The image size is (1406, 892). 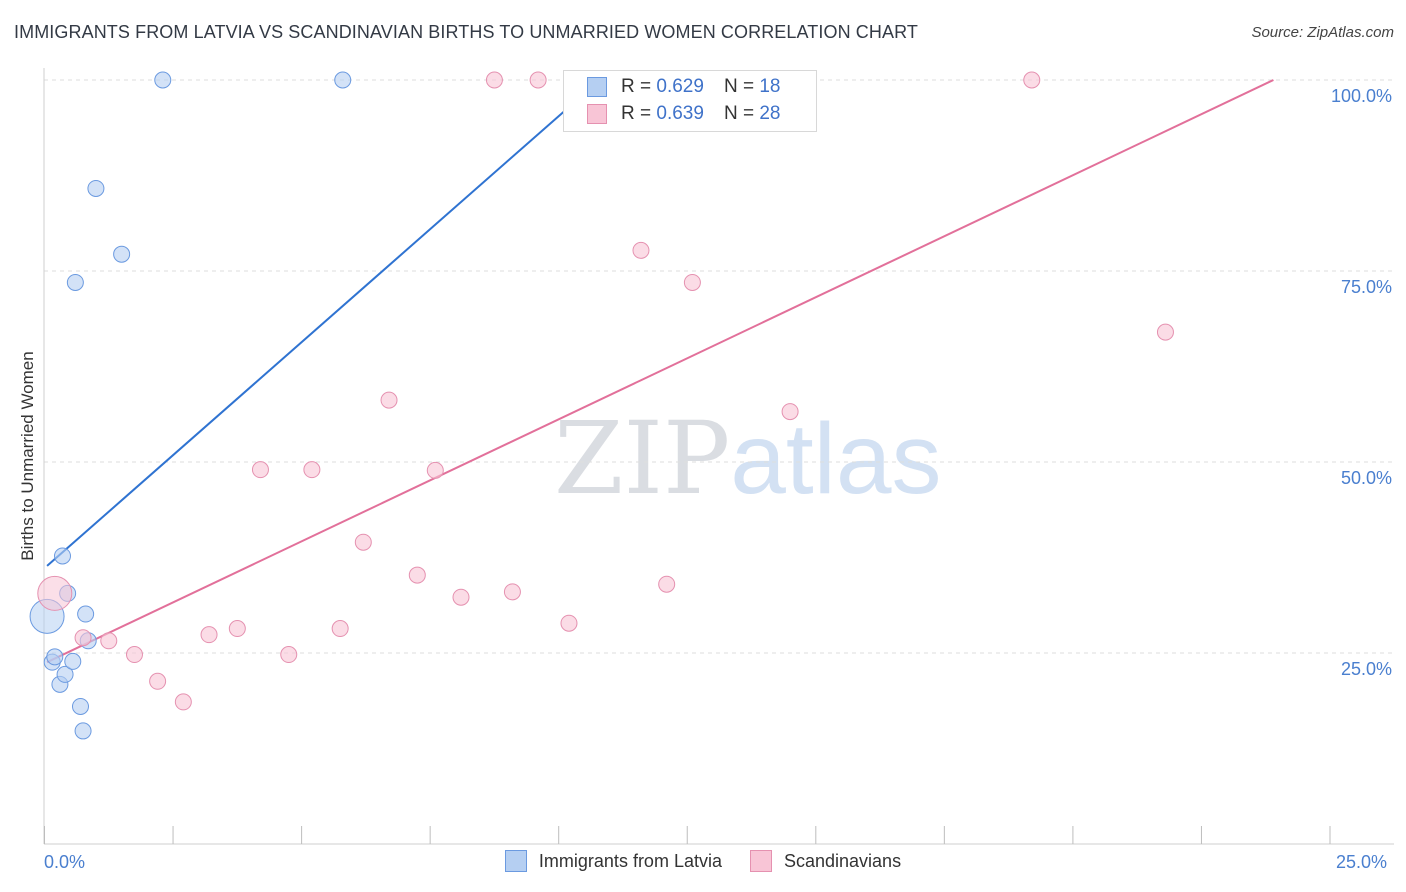 I want to click on series-legend: Immigrants from Latvia Scandinavians, so click(x=703, y=861).